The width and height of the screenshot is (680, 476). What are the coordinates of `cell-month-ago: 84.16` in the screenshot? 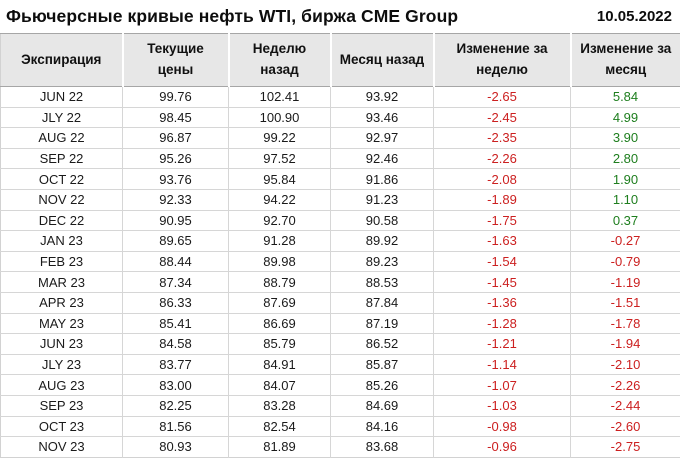 It's located at (382, 427).